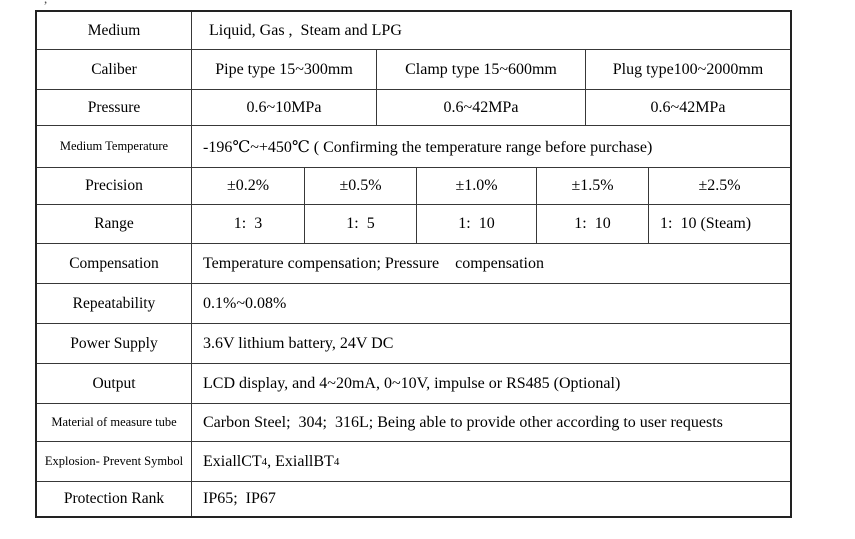  I want to click on spec-cell-explosion-prevent-value: ExiallCT 4, ExiallBT 4, so click(271, 461).